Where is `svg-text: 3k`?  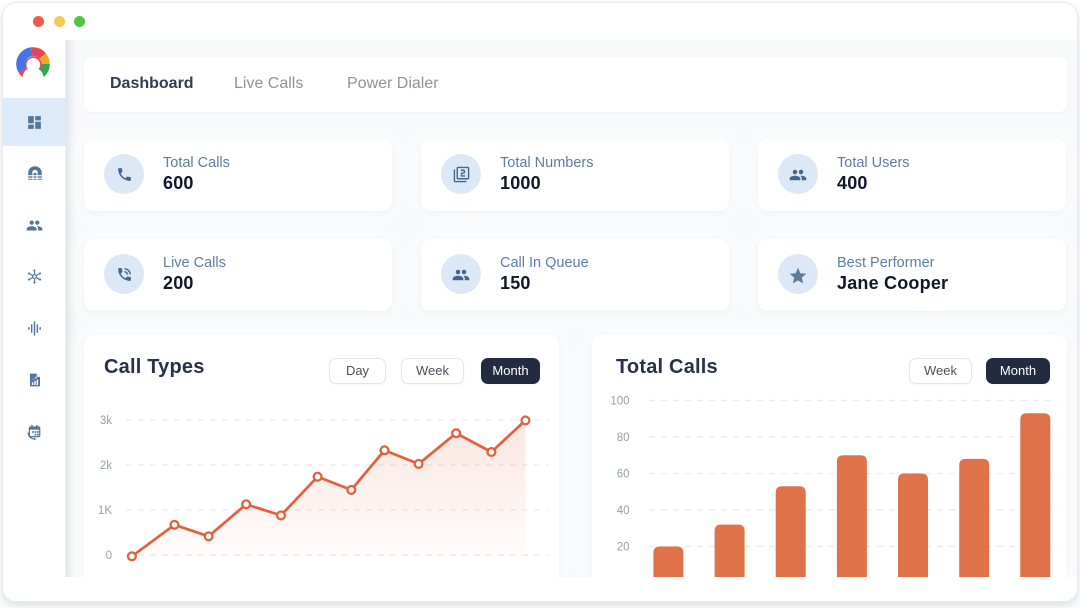
svg-text: 3k is located at coordinates (106, 421).